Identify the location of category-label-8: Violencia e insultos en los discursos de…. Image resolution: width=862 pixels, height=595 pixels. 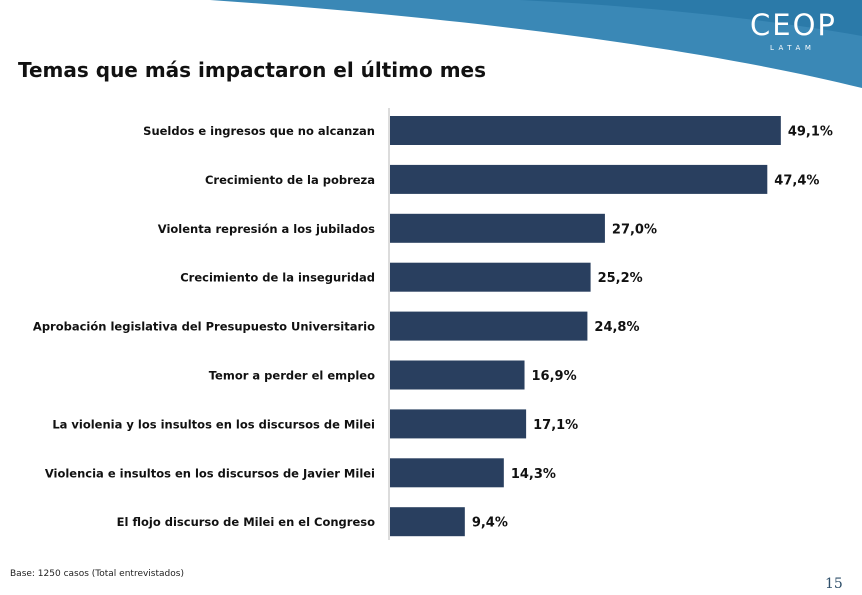
(210, 473).